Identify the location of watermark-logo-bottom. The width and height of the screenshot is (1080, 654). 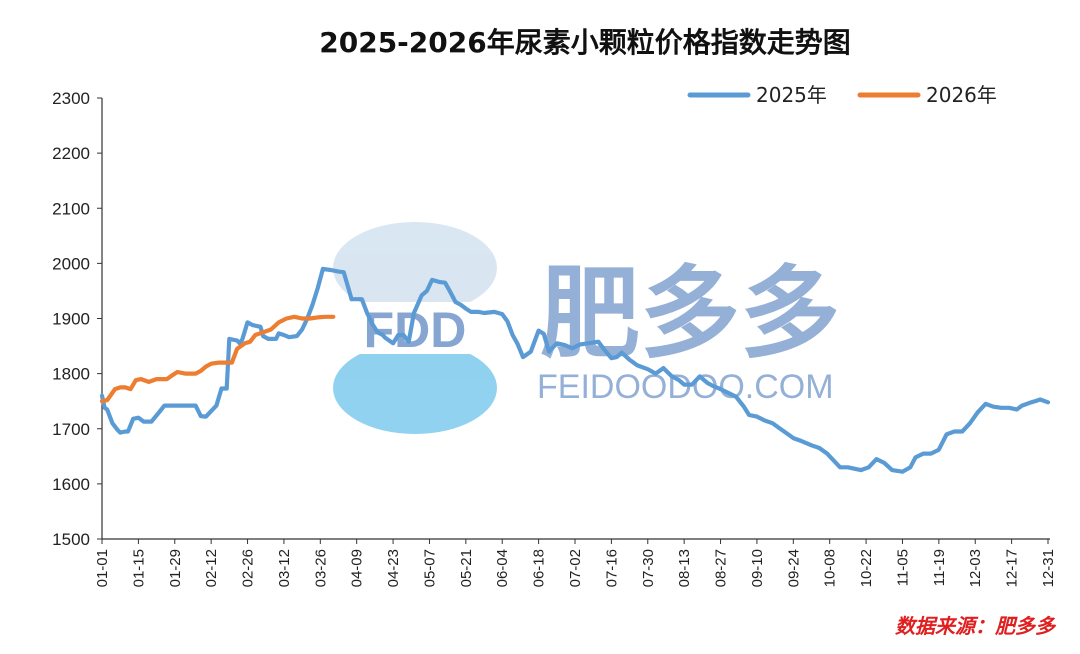
(415, 388).